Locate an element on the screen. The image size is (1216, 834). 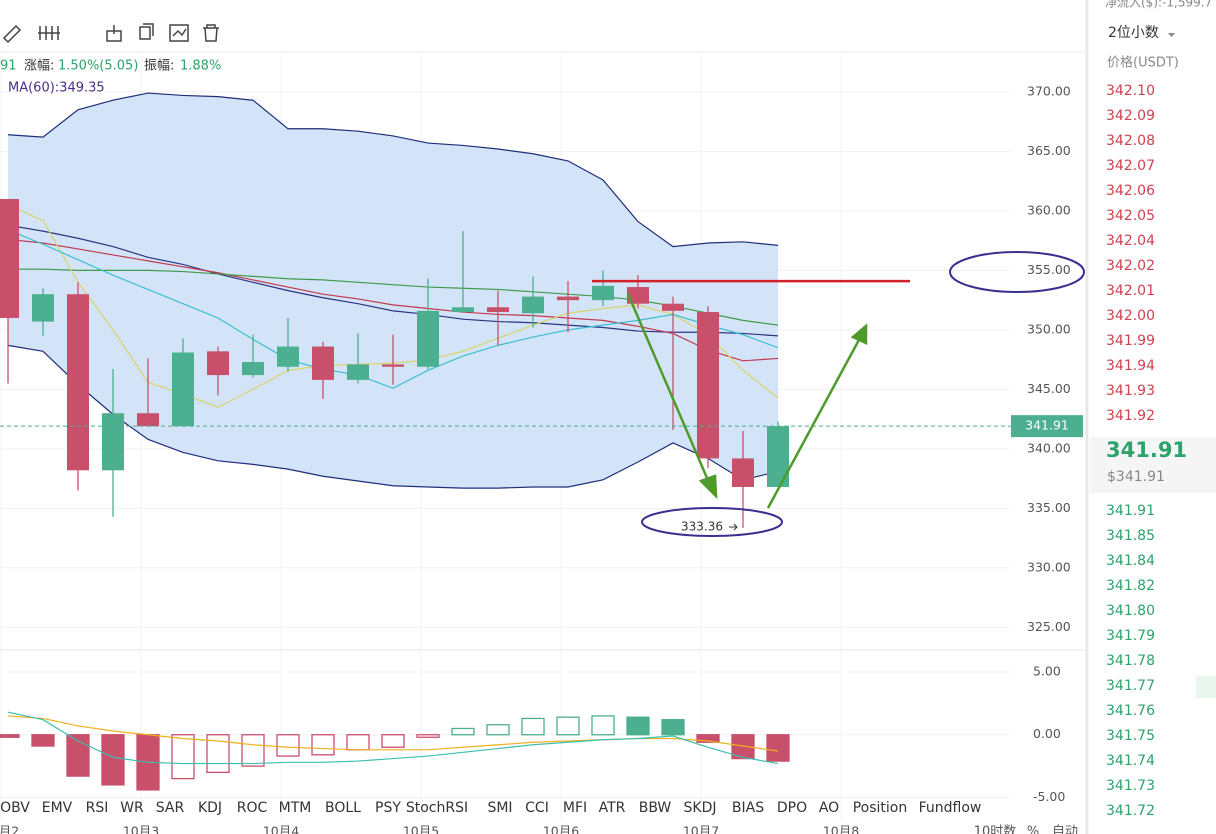
indicator-tab: BIAS is located at coordinates (748, 808).